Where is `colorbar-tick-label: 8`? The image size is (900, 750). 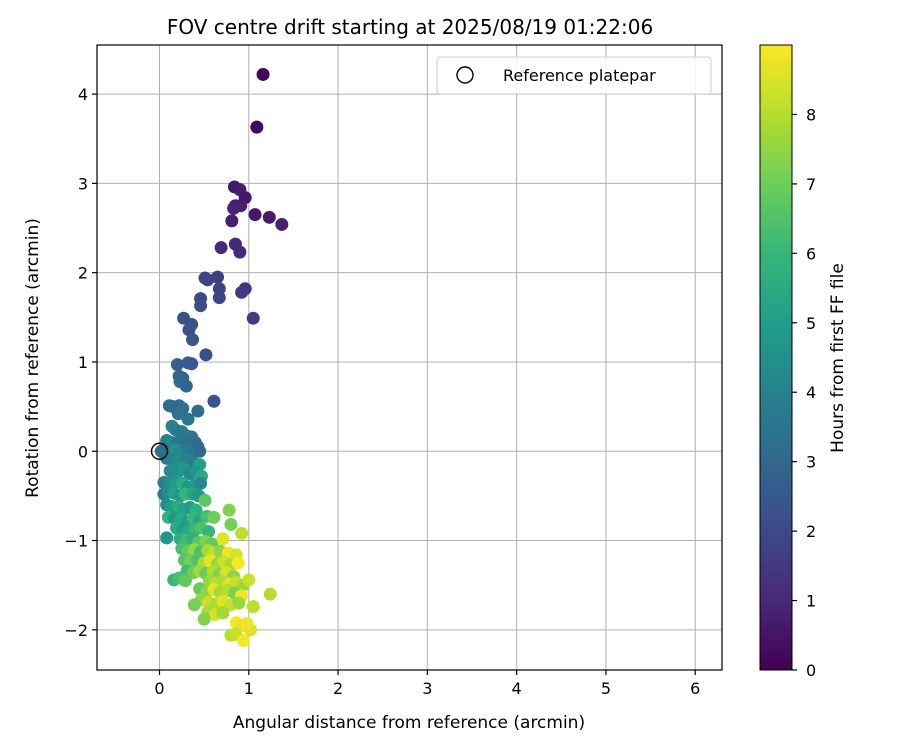
colorbar-tick-label: 8 is located at coordinates (811, 114).